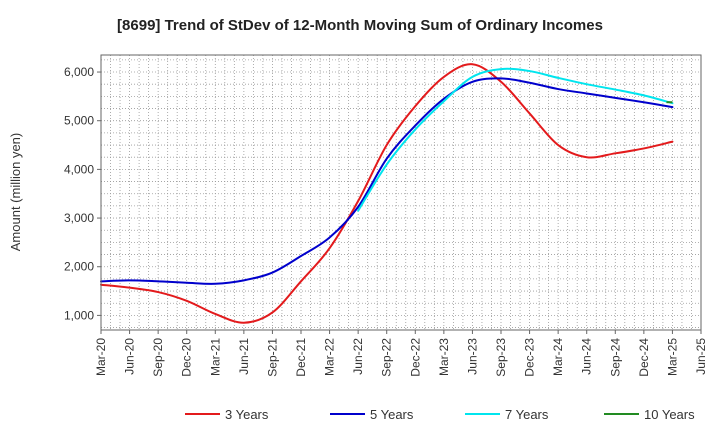 Image resolution: width=720 pixels, height=440 pixels. I want to click on x-tick-label: Jun-20, so click(130, 356).